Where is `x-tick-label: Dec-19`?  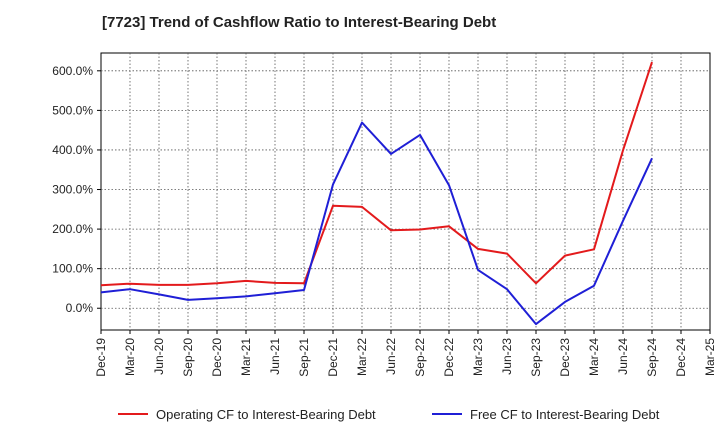 x-tick-label: Dec-19 is located at coordinates (101, 357).